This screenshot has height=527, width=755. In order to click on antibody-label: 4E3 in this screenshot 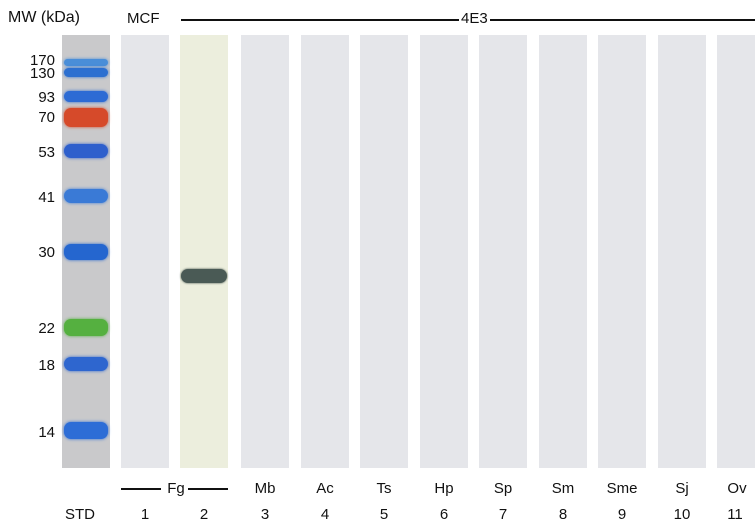, I will do `click(474, 18)`.